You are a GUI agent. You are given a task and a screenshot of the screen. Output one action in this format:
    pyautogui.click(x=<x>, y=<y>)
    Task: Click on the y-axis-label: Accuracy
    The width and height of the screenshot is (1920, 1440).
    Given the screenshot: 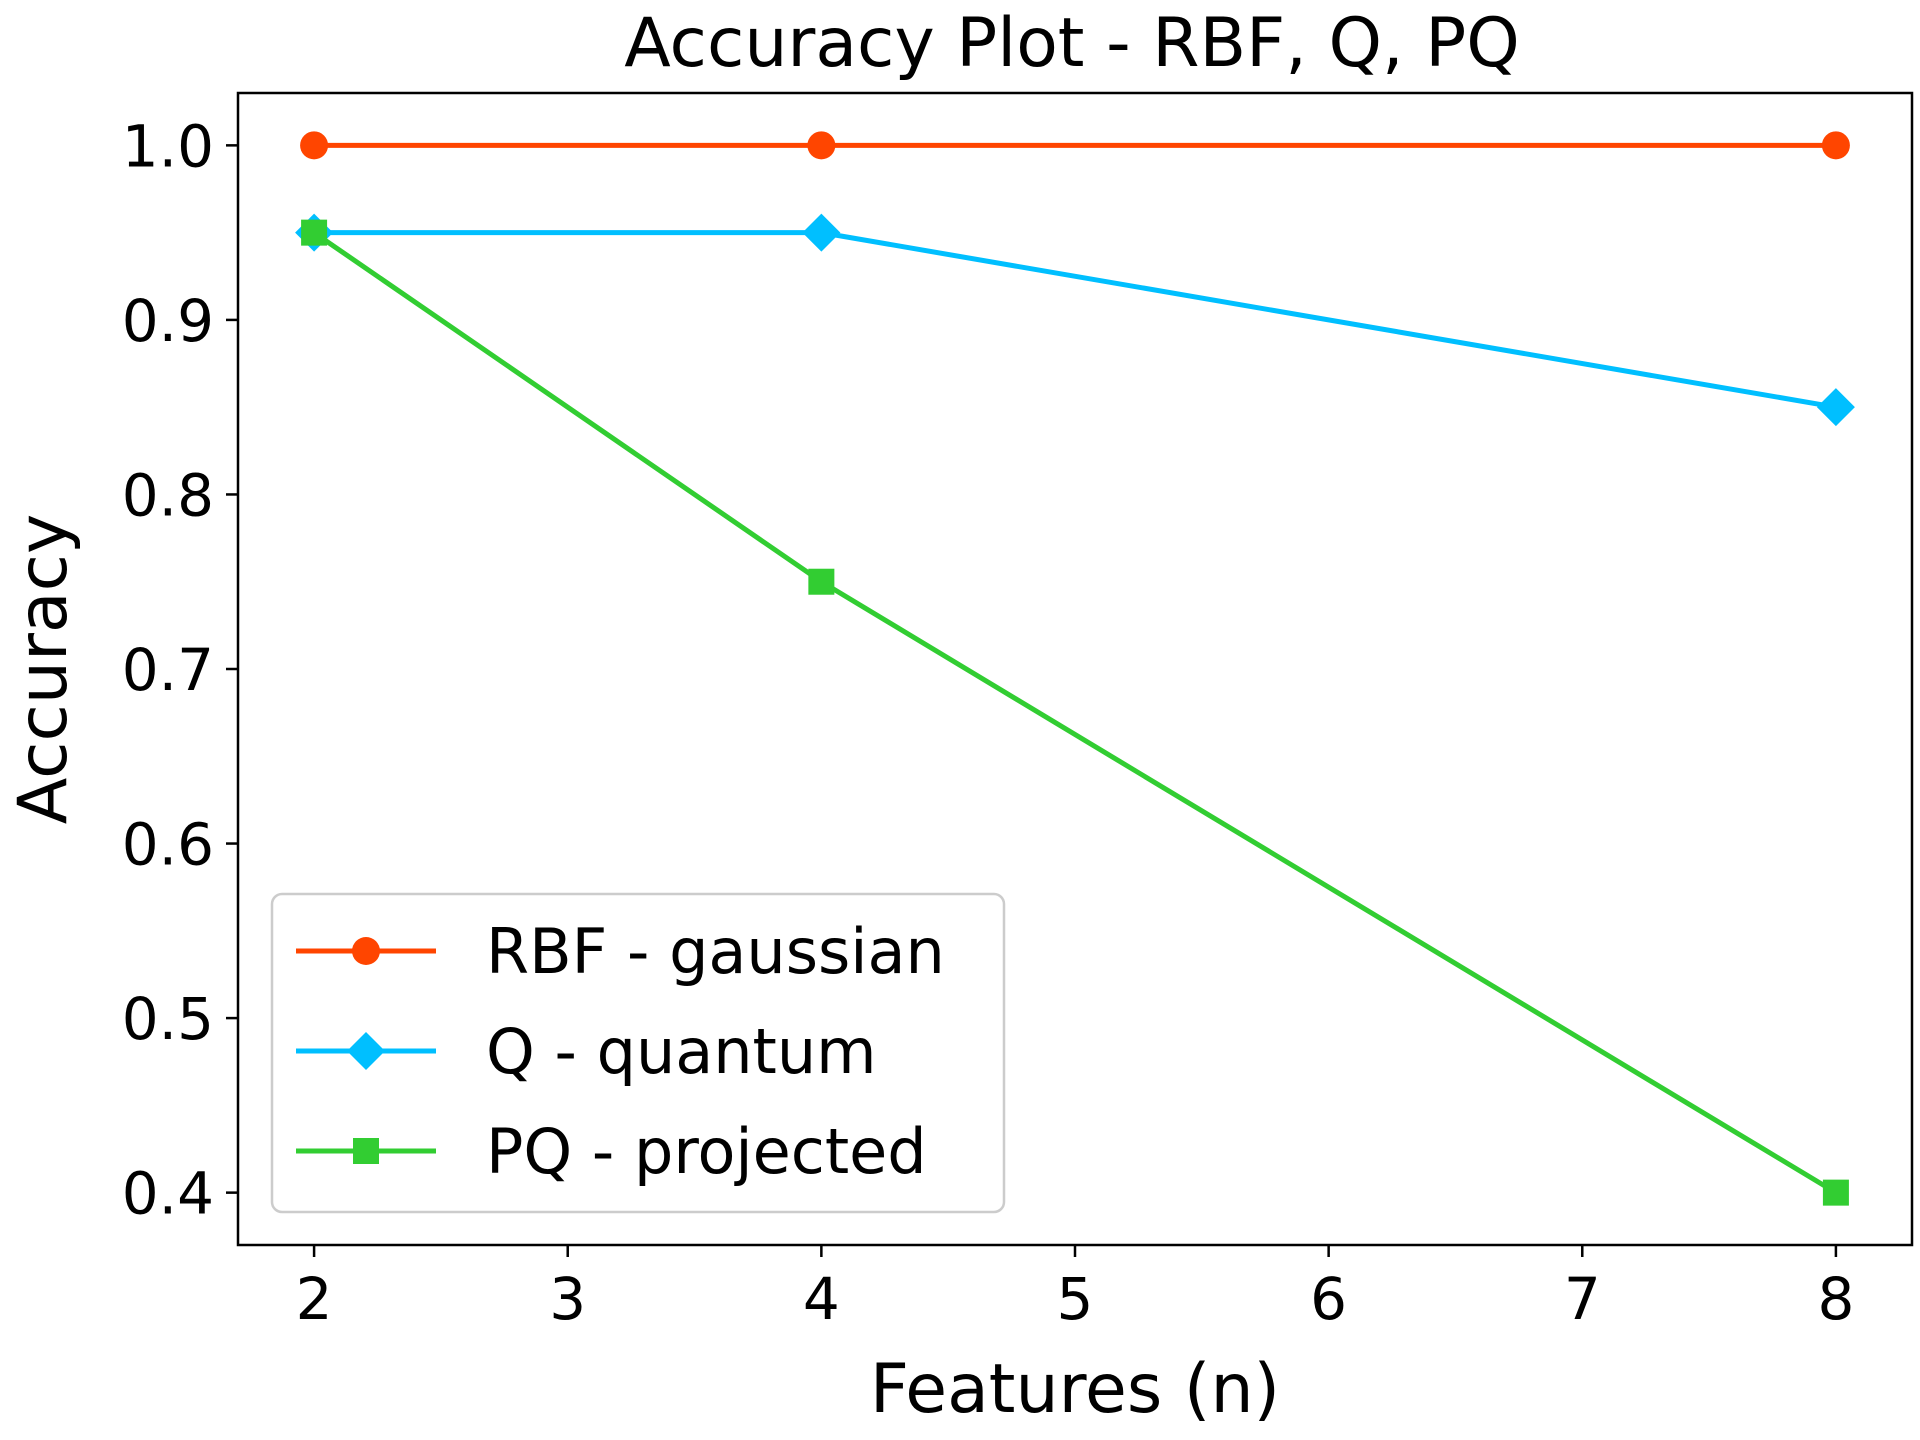 What is the action you would take?
    pyautogui.click(x=43, y=669)
    